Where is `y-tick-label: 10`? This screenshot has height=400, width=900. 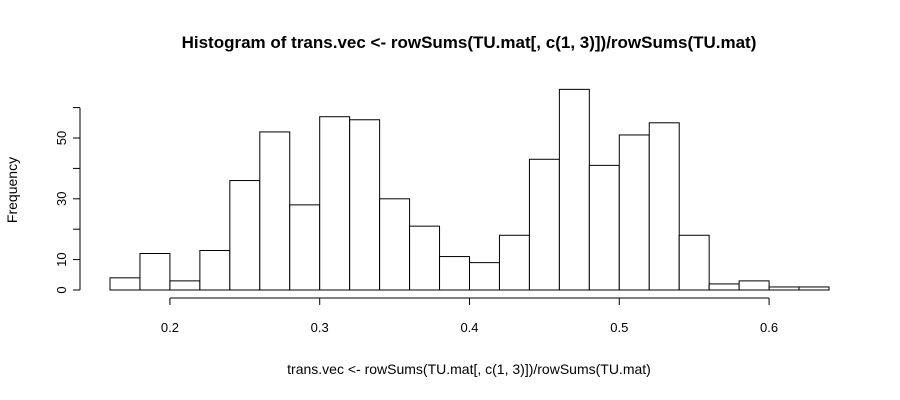 y-tick-label: 10 is located at coordinates (61, 259).